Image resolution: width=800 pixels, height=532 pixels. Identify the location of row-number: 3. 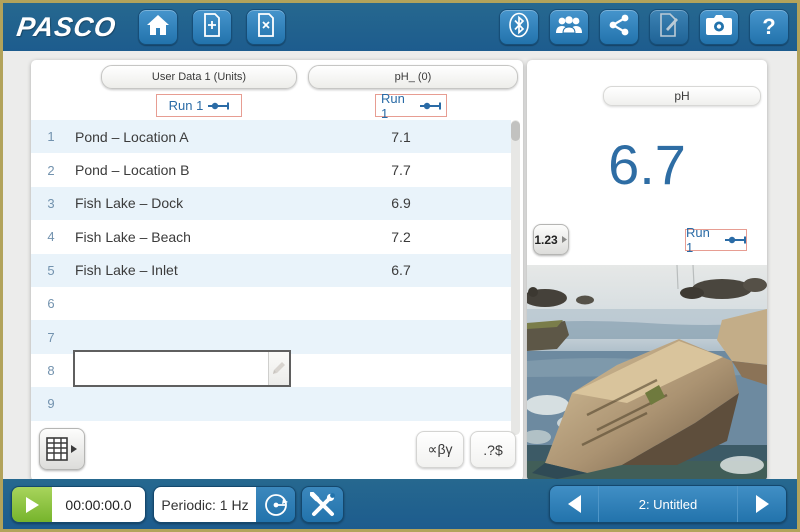
(51, 203).